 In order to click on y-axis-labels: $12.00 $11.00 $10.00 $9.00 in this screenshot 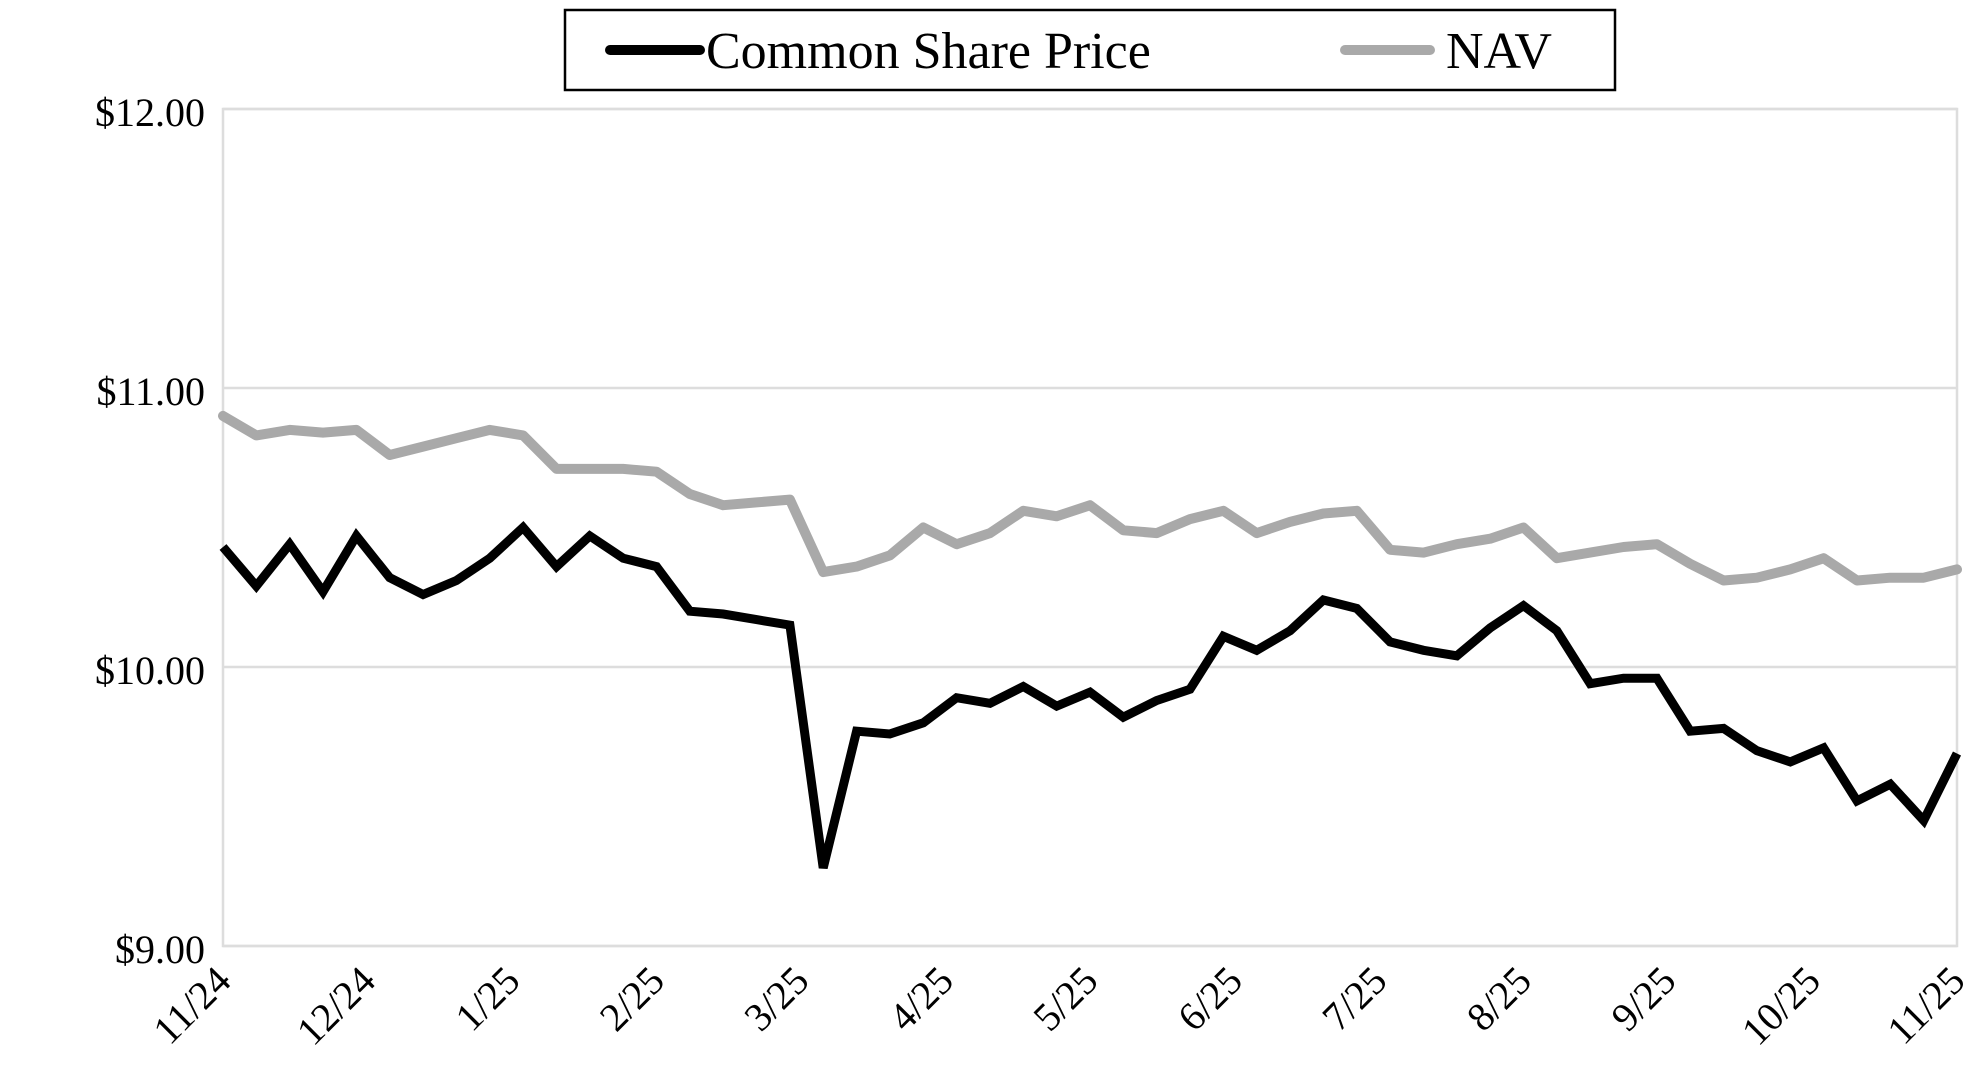, I will do `click(150, 531)`.